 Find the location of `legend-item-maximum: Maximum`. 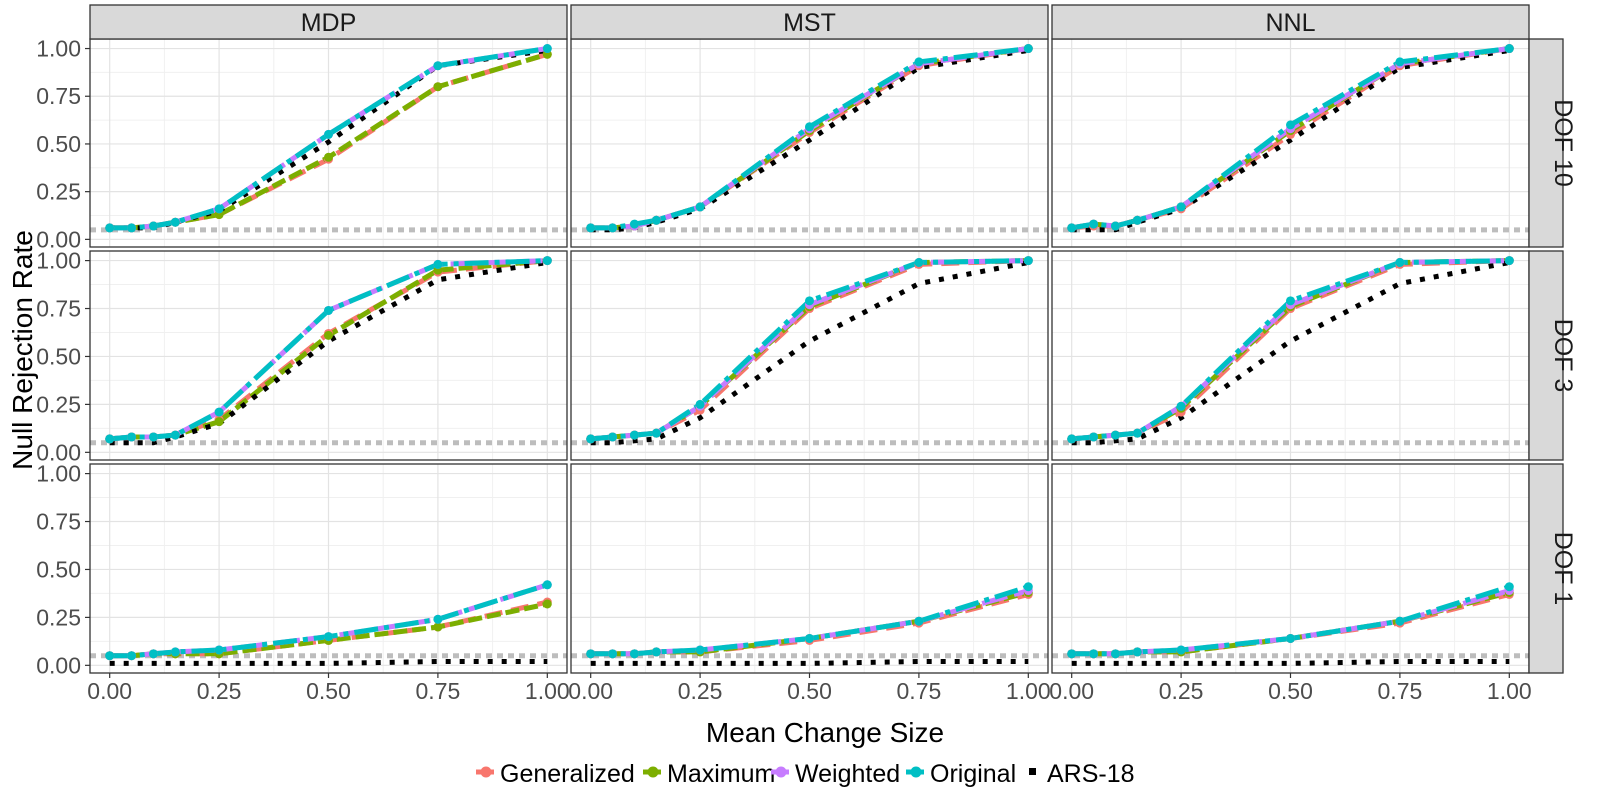

legend-item-maximum: Maximum is located at coordinates (709, 774).